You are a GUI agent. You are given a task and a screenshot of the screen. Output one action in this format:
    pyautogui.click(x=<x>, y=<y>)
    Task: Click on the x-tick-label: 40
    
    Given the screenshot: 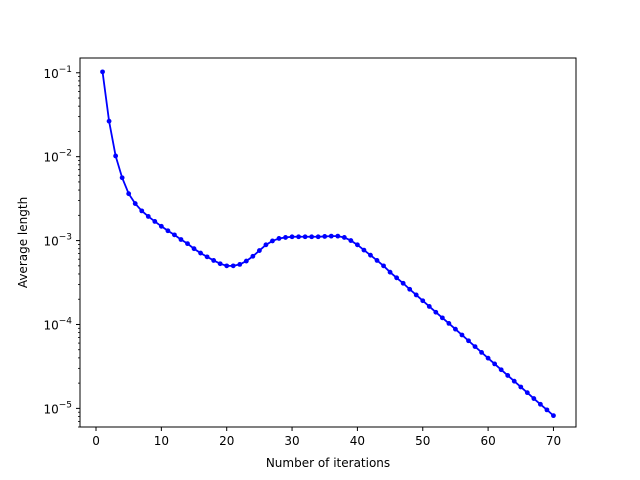 What is the action you would take?
    pyautogui.click(x=357, y=441)
    